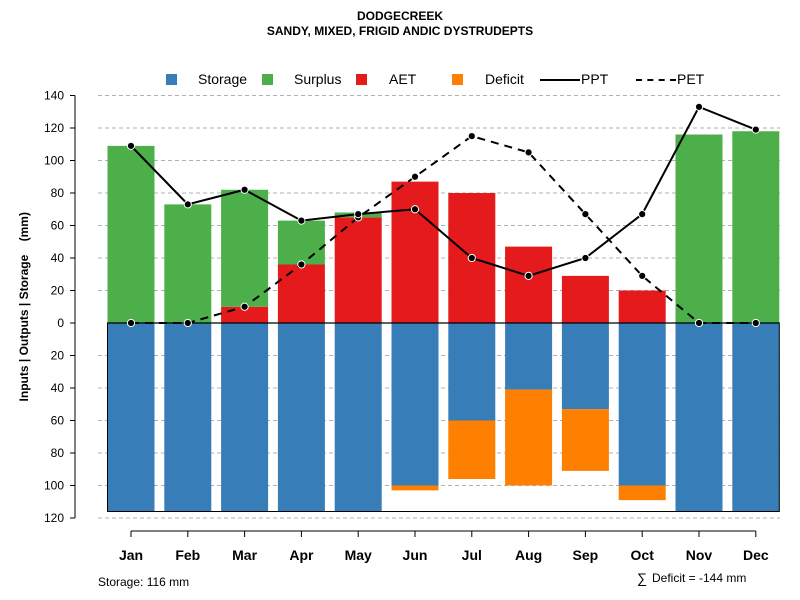  What do you see at coordinates (361, 79) in the screenshot?
I see `legend-swatch-aet` at bounding box center [361, 79].